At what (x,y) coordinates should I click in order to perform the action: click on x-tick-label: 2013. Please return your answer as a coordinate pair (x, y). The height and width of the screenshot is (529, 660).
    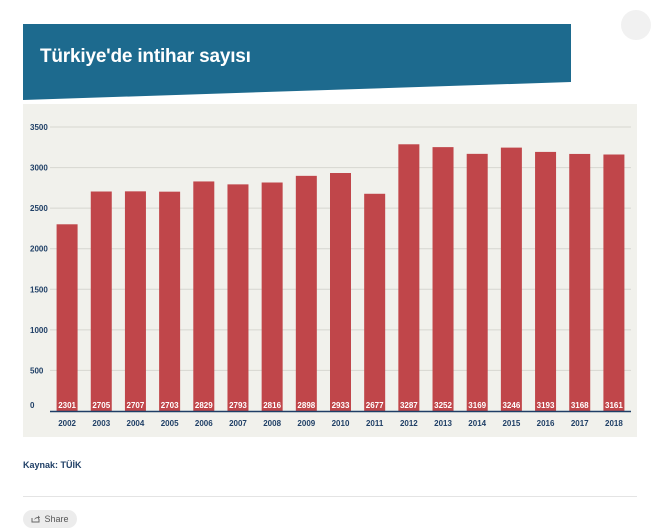
    Looking at the image, I should click on (443, 423).